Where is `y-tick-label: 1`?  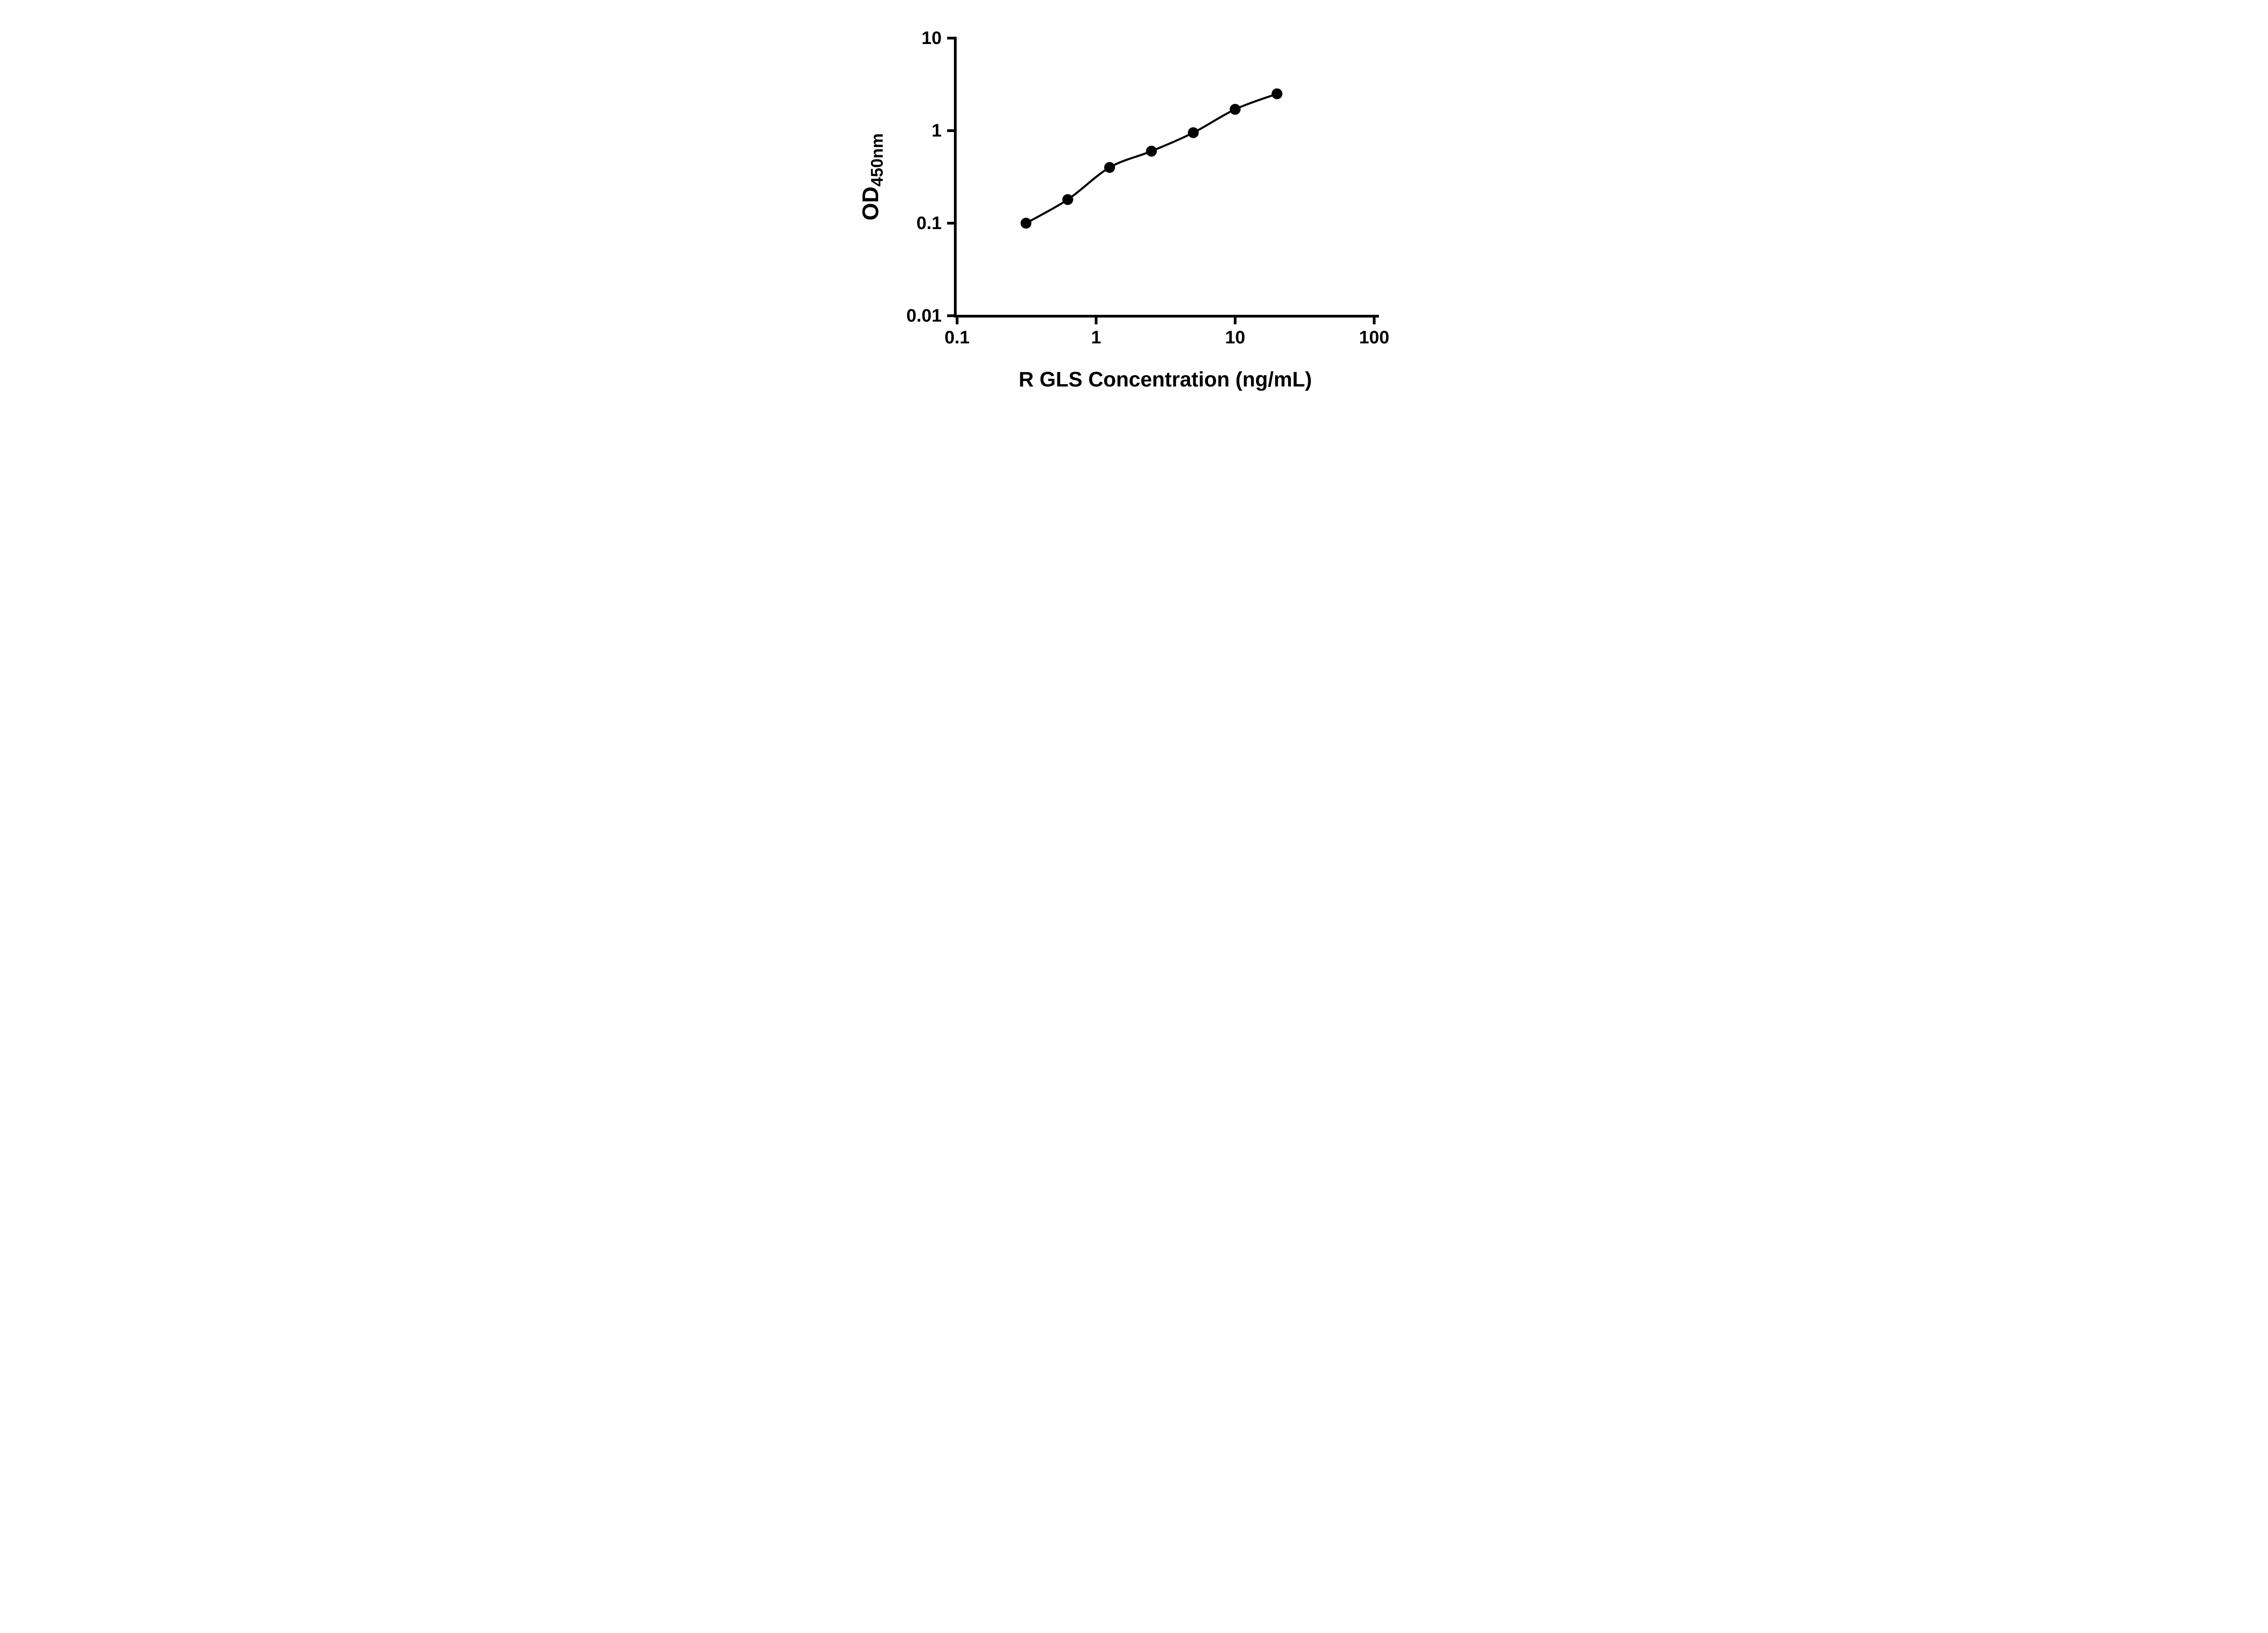
y-tick-label: 1 is located at coordinates (936, 131).